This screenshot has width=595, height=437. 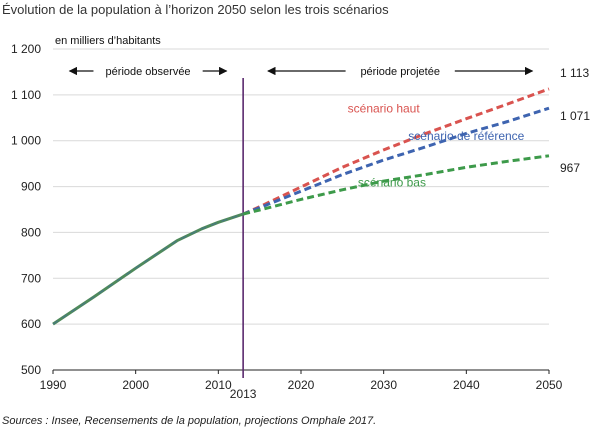 I want to click on series-line-overlay, so click(x=148, y=269).